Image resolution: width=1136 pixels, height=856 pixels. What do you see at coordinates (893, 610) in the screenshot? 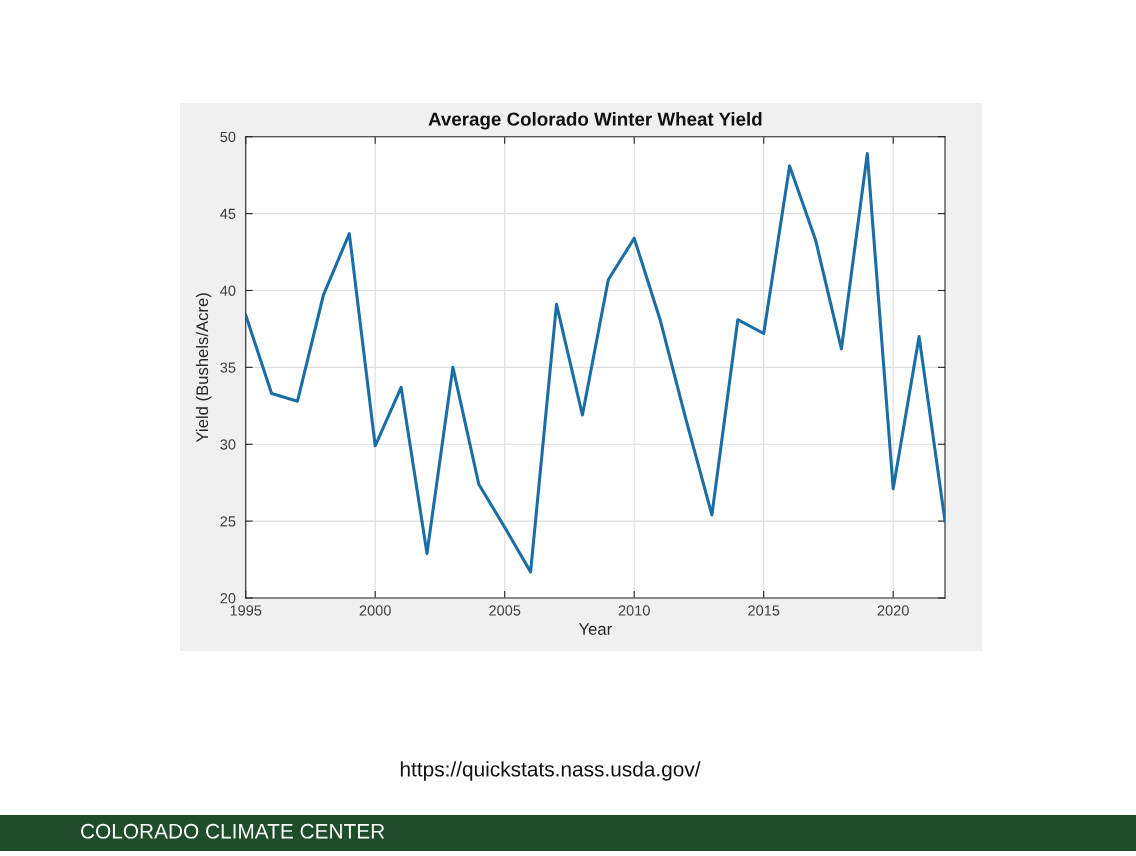
I see `x-tick-label: 2020` at bounding box center [893, 610].